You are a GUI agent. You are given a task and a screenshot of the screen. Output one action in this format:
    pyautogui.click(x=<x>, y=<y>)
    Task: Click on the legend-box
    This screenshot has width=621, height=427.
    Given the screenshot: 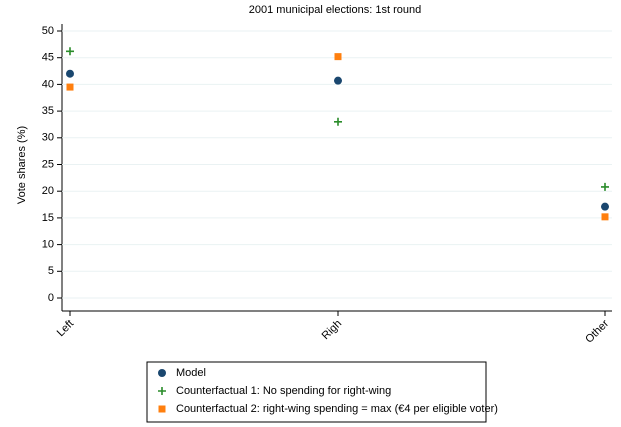 What is the action you would take?
    pyautogui.click(x=316, y=392)
    